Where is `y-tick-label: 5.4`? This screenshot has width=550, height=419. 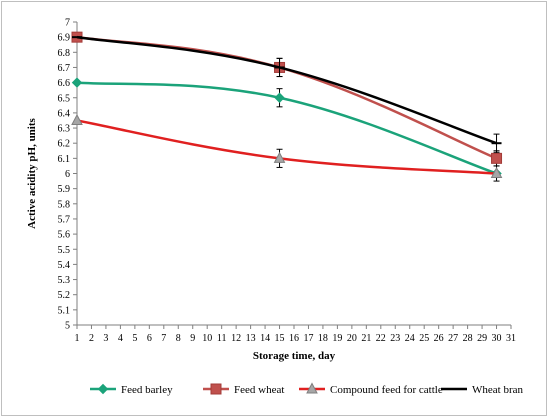
y-tick-label: 5.4 is located at coordinates (64, 265).